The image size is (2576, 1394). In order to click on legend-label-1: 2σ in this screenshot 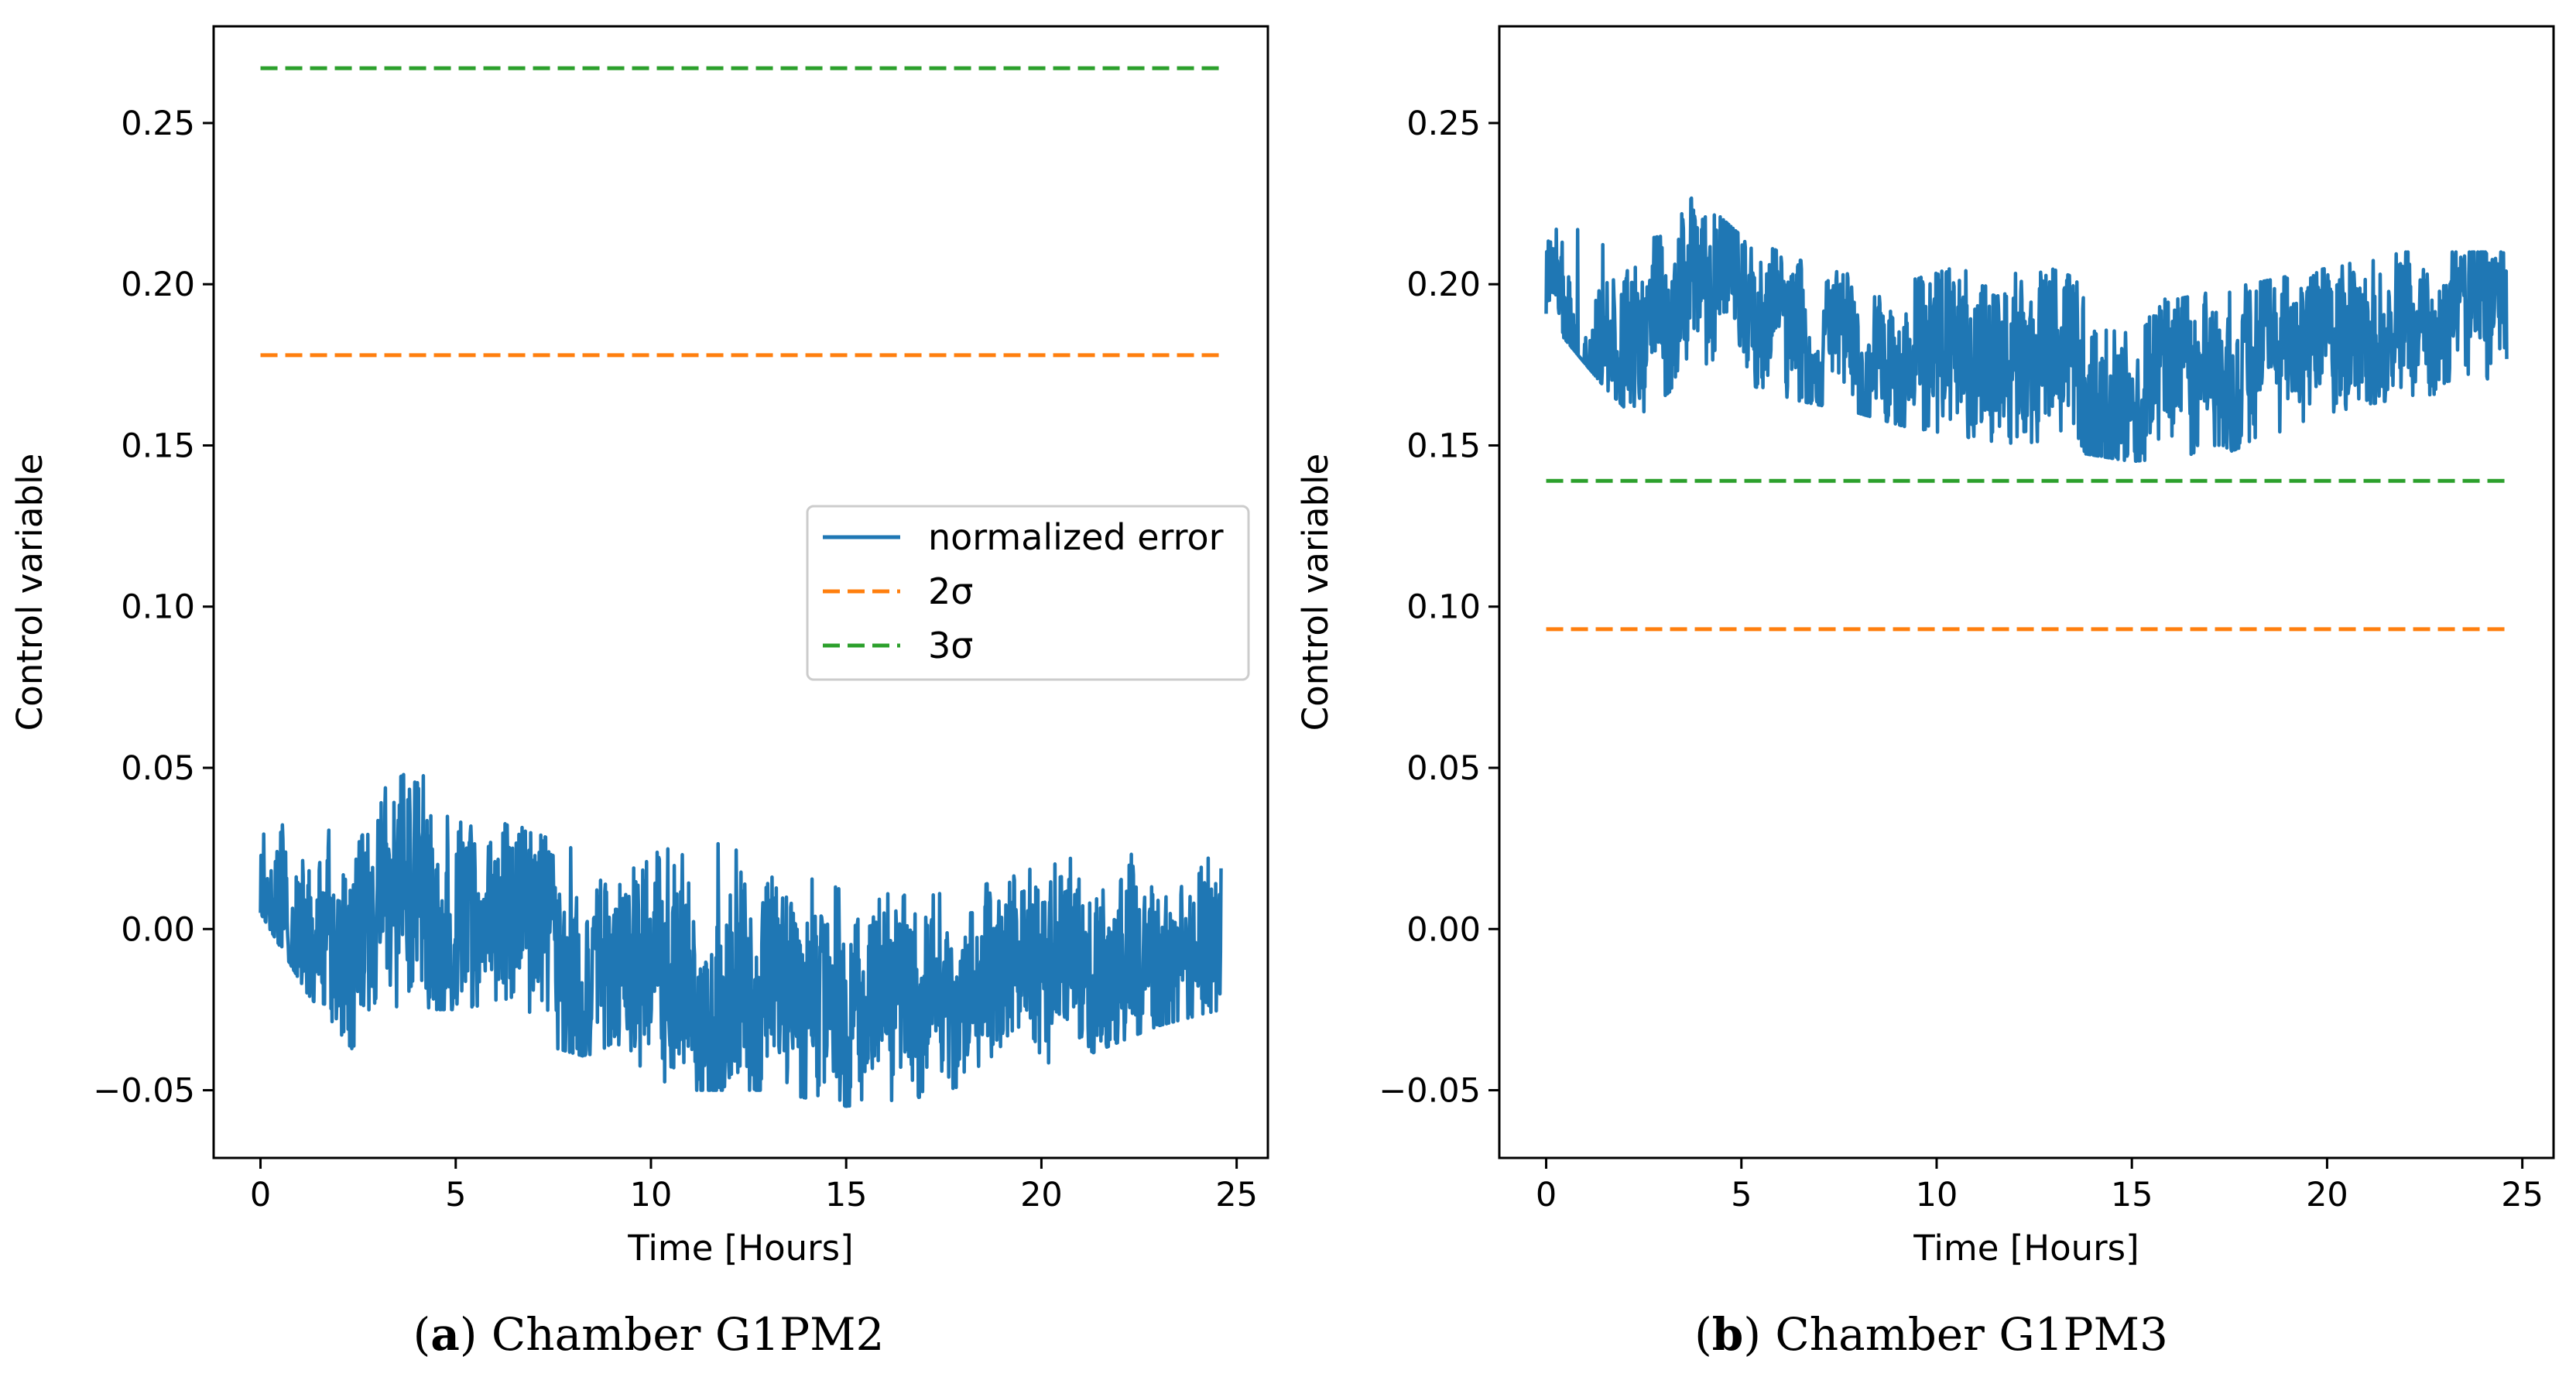, I will do `click(950, 591)`.